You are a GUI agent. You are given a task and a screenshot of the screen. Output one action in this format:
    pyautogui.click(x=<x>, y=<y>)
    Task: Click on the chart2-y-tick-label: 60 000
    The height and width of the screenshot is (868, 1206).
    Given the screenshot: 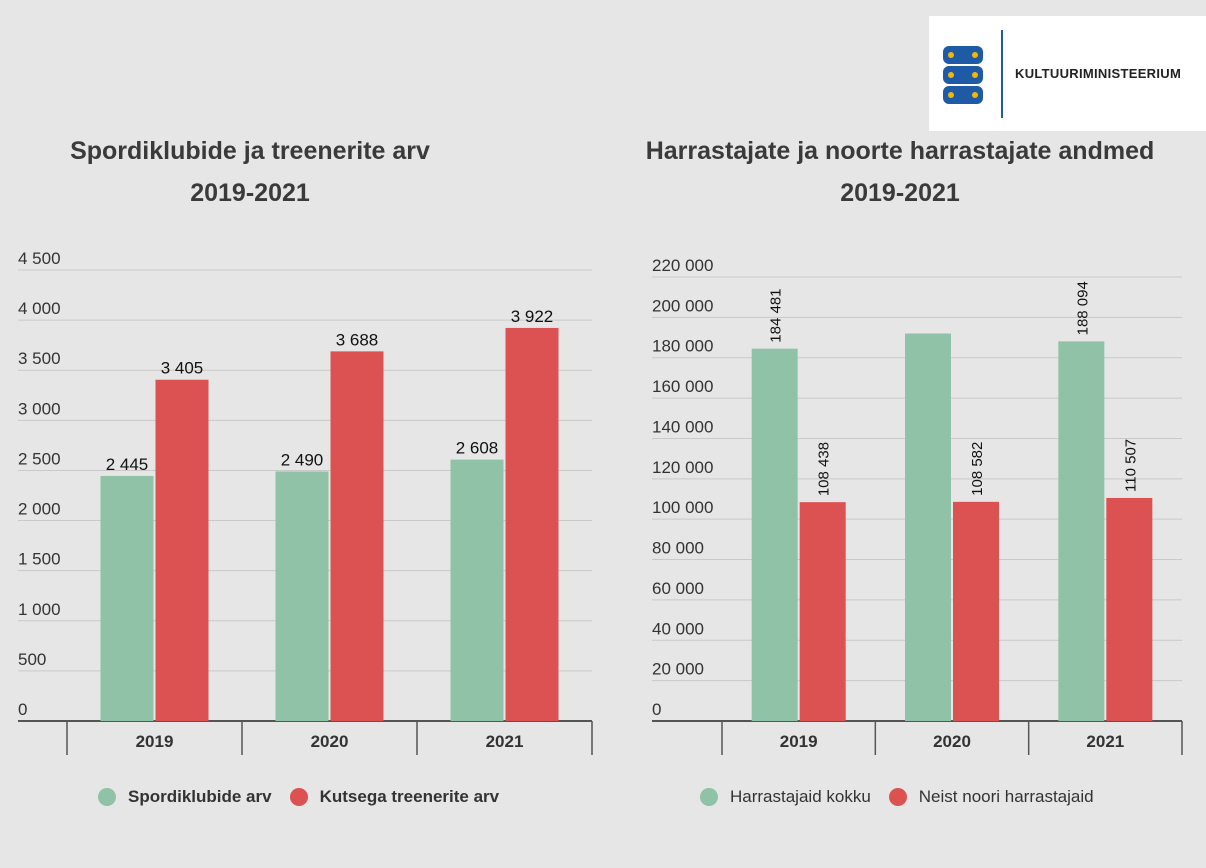 What is the action you would take?
    pyautogui.click(x=678, y=588)
    